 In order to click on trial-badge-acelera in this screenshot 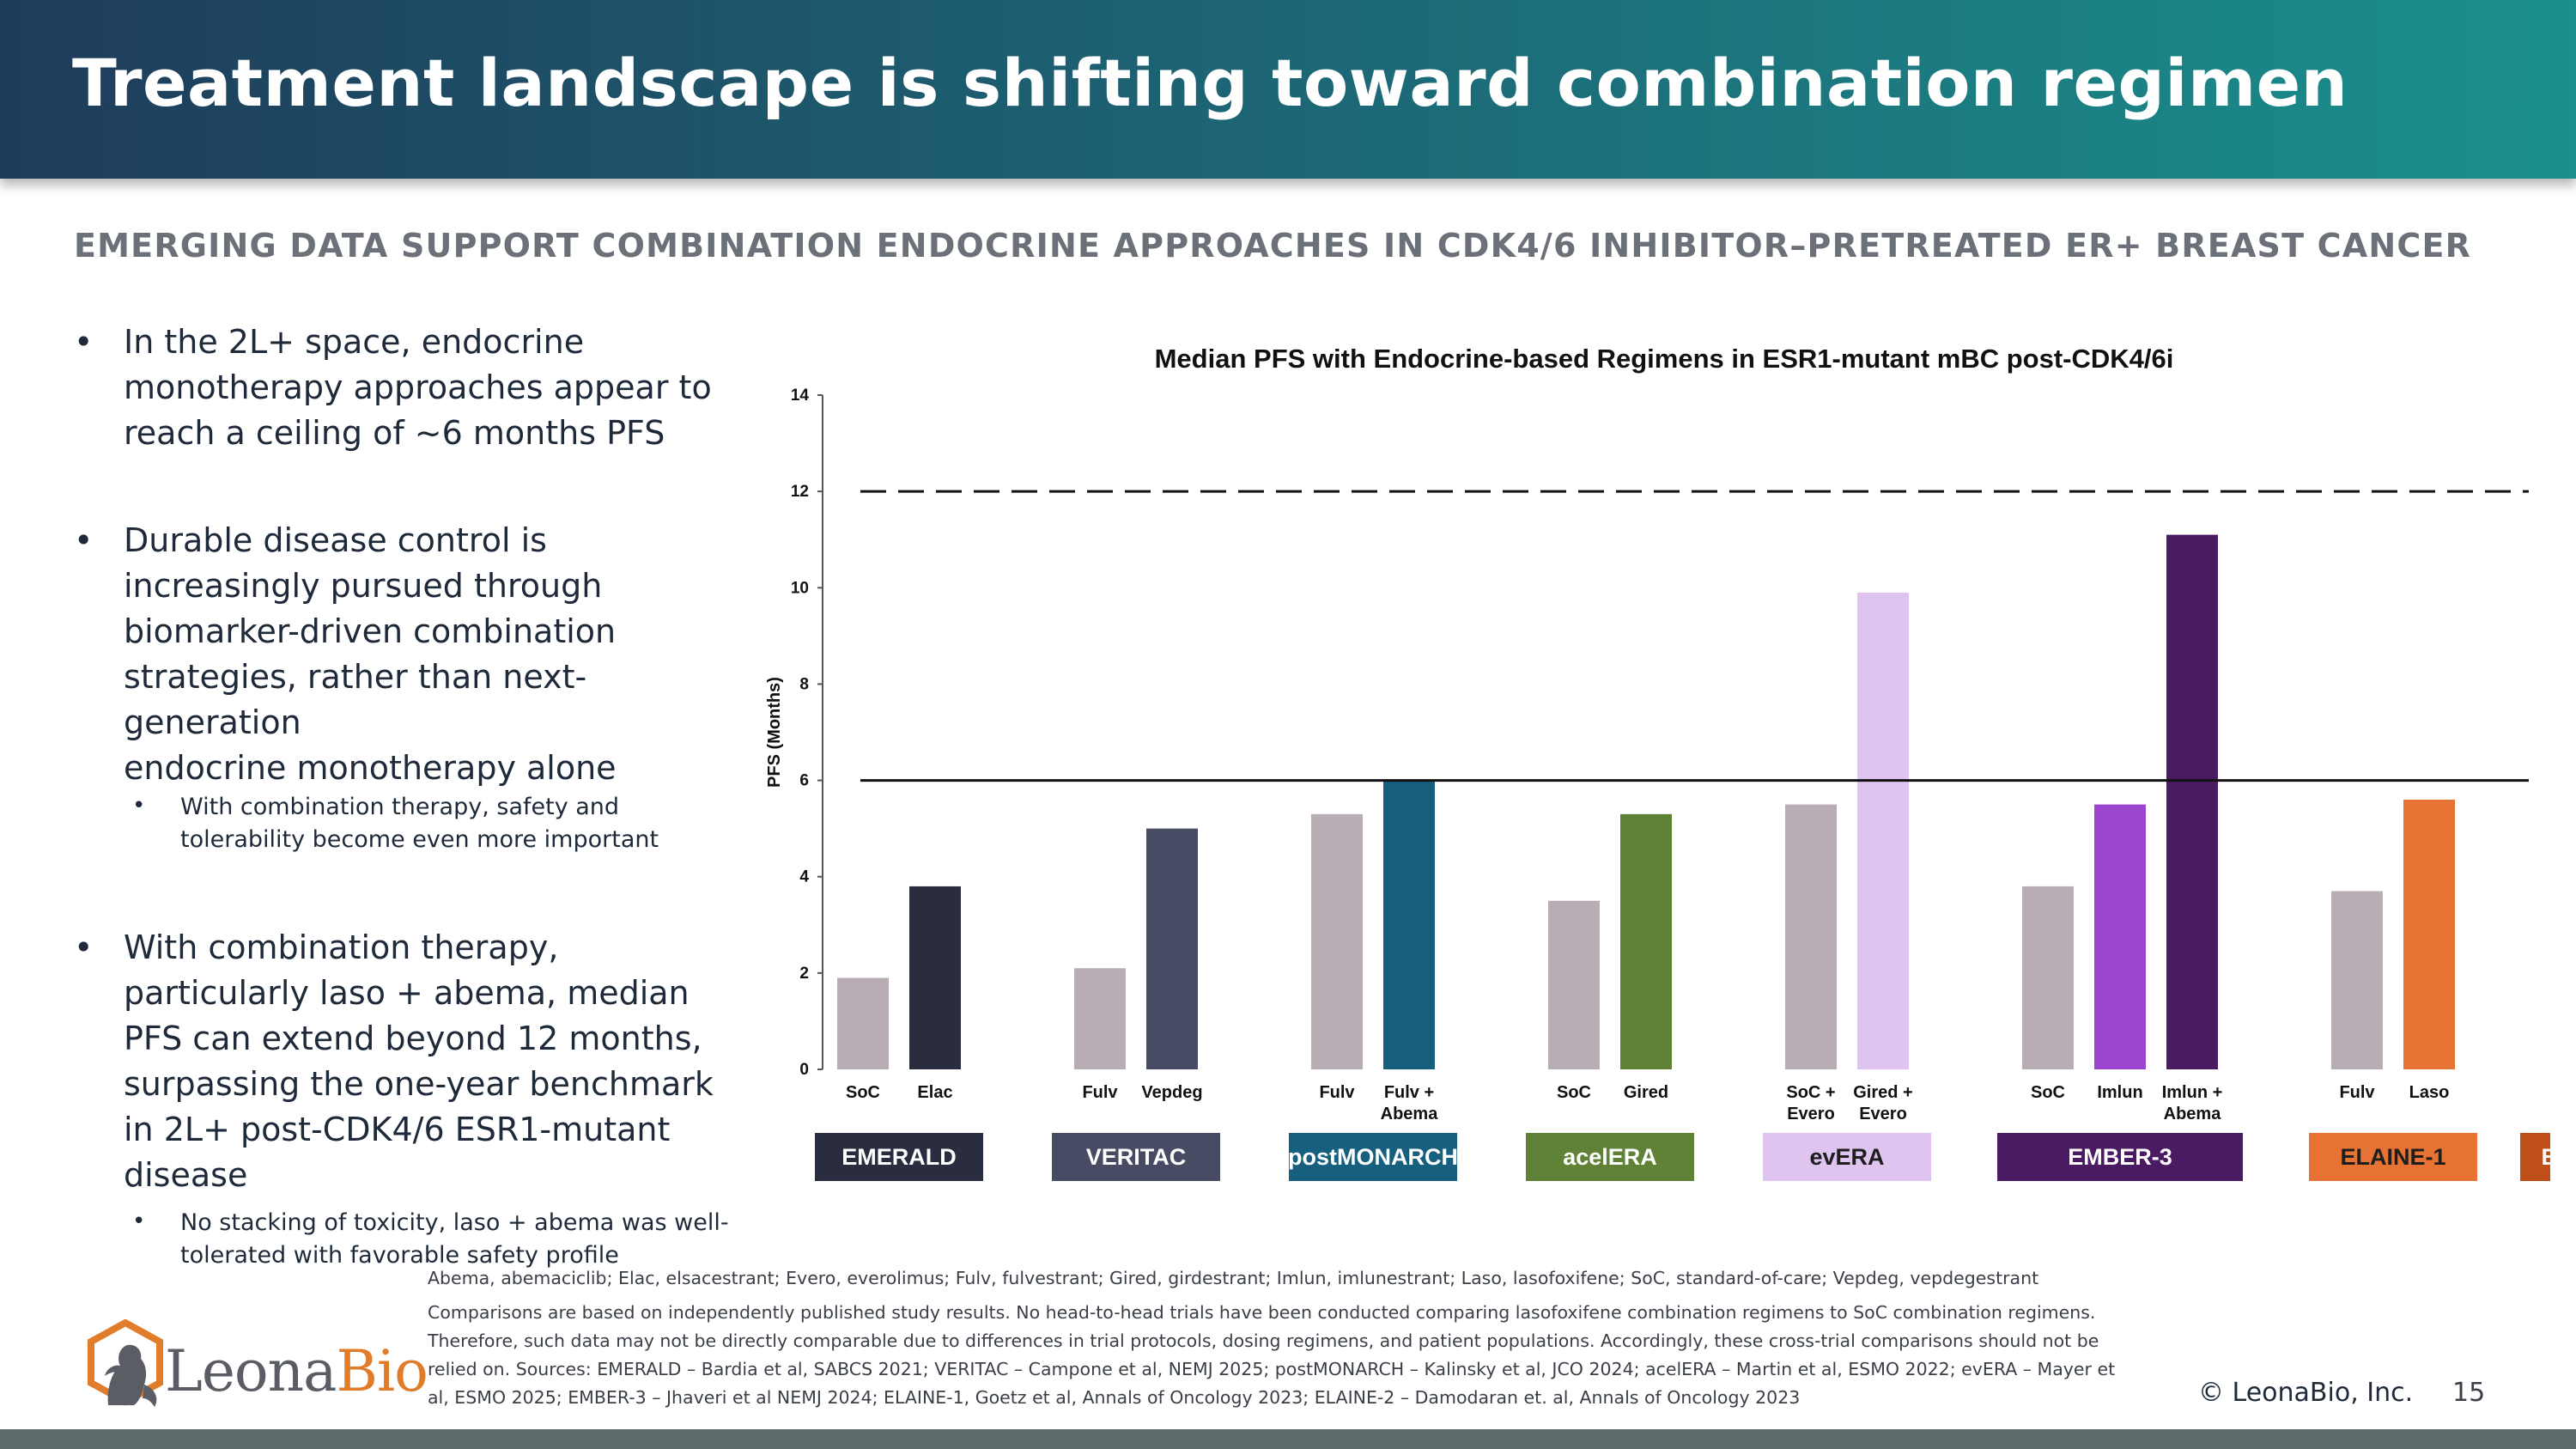, I will do `click(1610, 1157)`.